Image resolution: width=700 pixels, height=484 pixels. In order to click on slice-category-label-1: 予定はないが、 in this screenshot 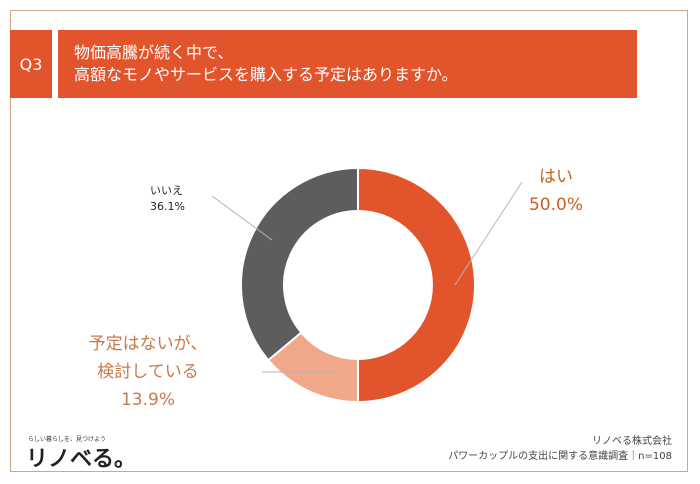, I will do `click(148, 344)`.